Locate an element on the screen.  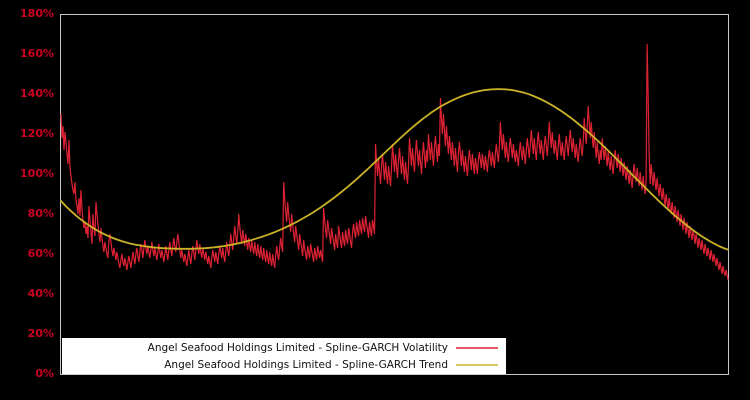
y-axis-tick-labels: 0% 20% 40% 60% 80% 100% 120% 140% 160% 180% is located at coordinates (37, 193).